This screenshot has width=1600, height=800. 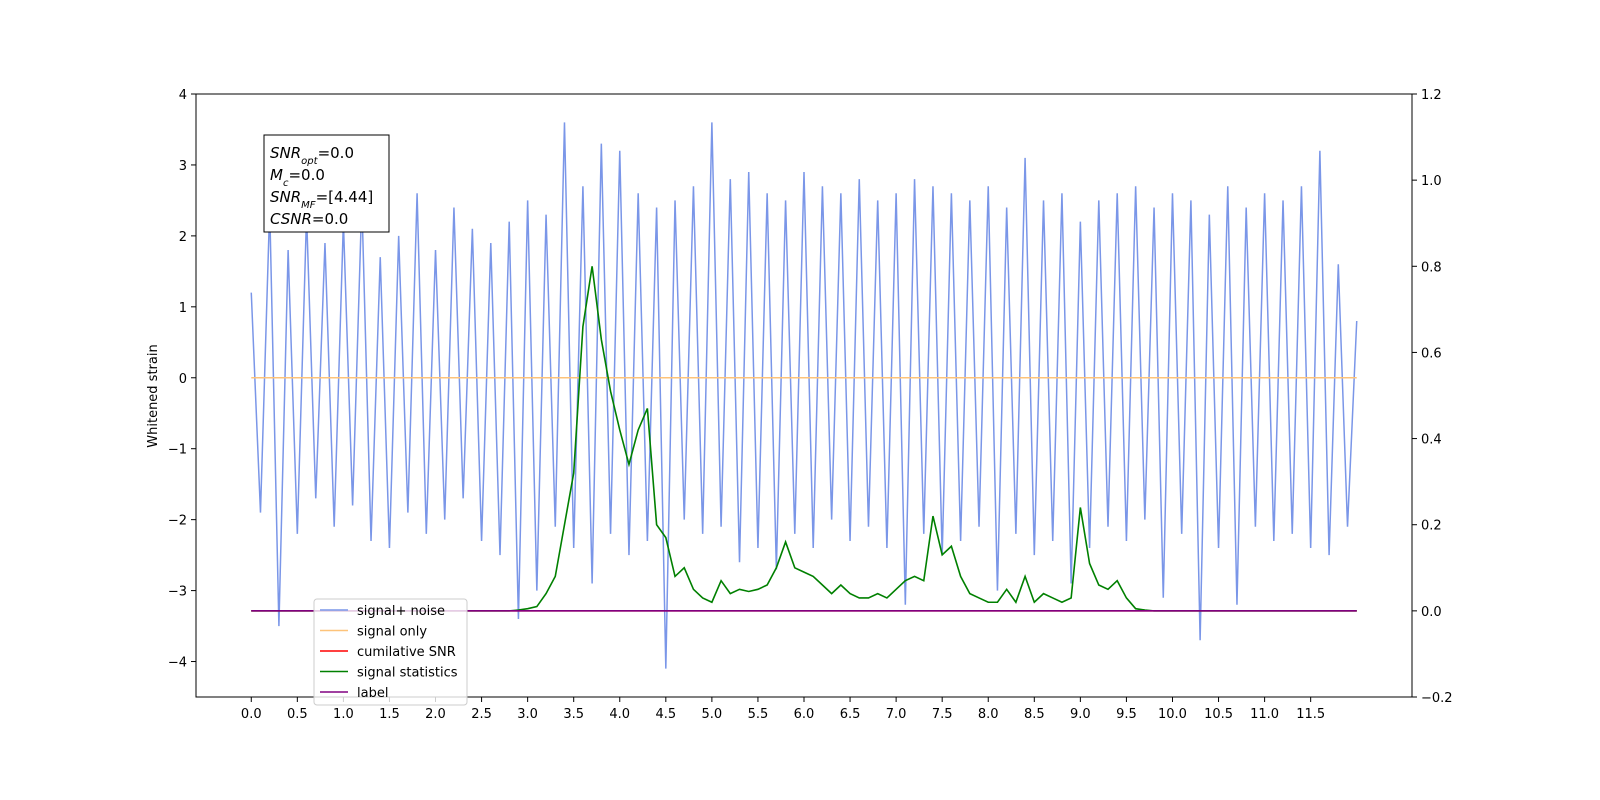 I want to click on legend-label: cumilative SNR, so click(x=406, y=652).